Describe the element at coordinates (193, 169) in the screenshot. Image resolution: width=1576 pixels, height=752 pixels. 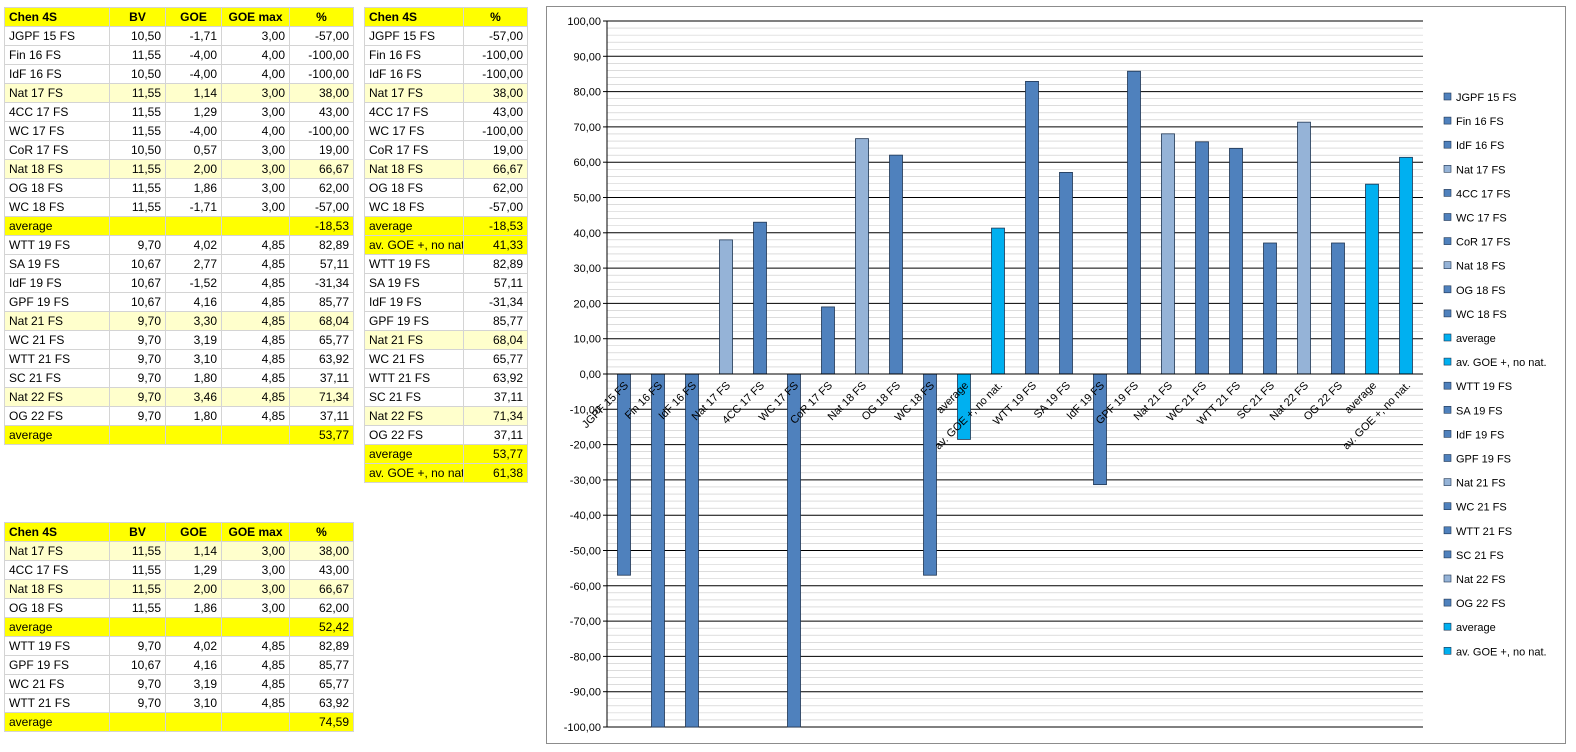
I see `cell-goe: 2,00` at that location.